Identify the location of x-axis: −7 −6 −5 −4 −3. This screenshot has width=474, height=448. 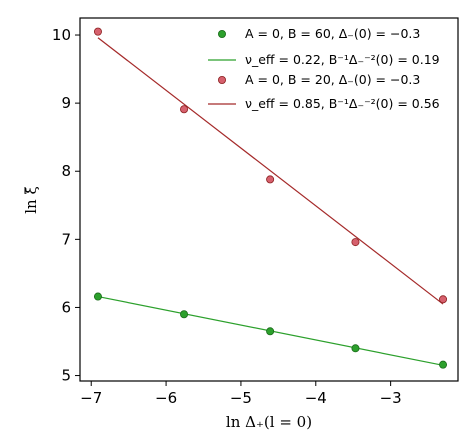
(241, 394).